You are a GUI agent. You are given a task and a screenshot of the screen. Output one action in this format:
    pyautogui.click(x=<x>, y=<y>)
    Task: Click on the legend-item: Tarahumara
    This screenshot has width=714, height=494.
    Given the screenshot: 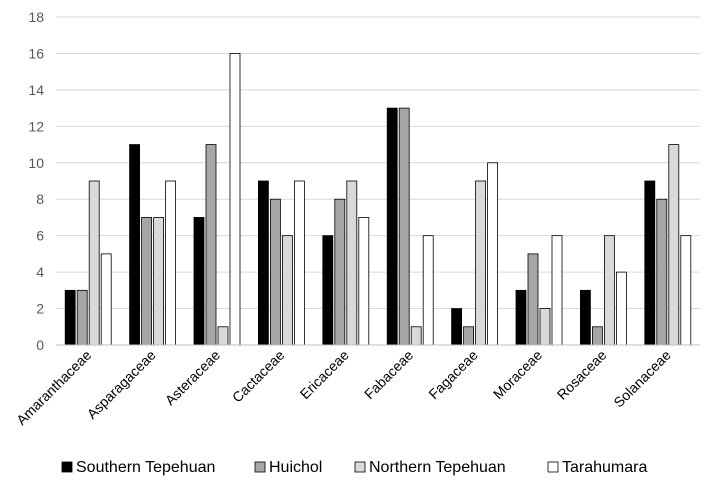 What is the action you would take?
    pyautogui.click(x=597, y=467)
    